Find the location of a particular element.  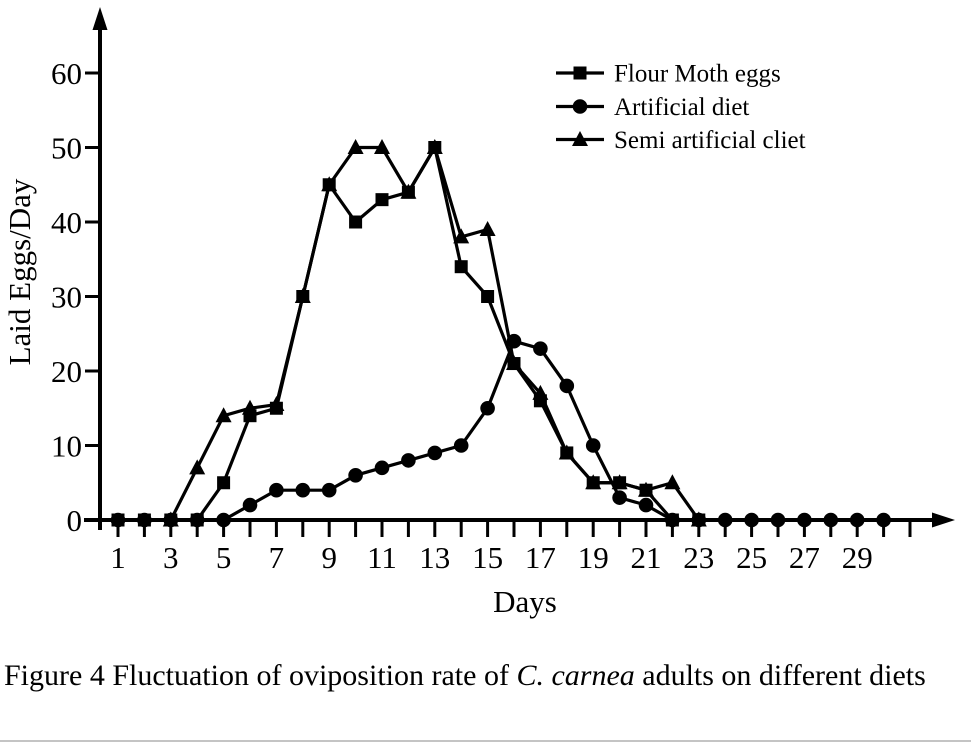

legend-circle-marker is located at coordinates (580, 106).